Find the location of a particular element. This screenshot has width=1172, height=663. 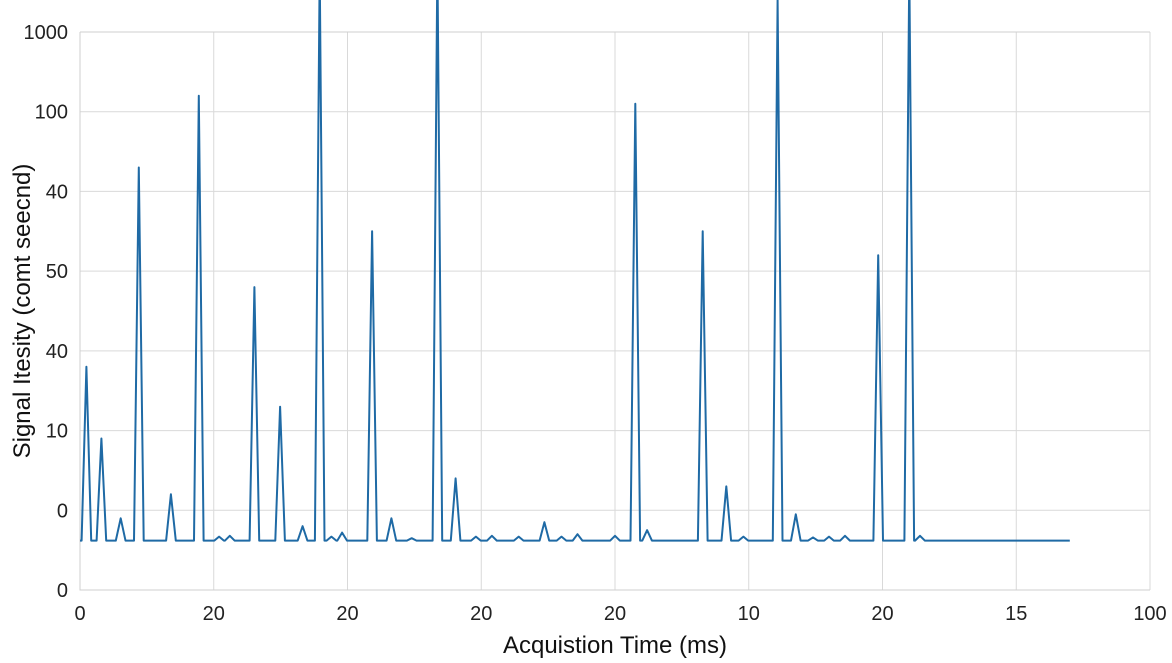

y-tick-label: 1000 is located at coordinates (46, 33).